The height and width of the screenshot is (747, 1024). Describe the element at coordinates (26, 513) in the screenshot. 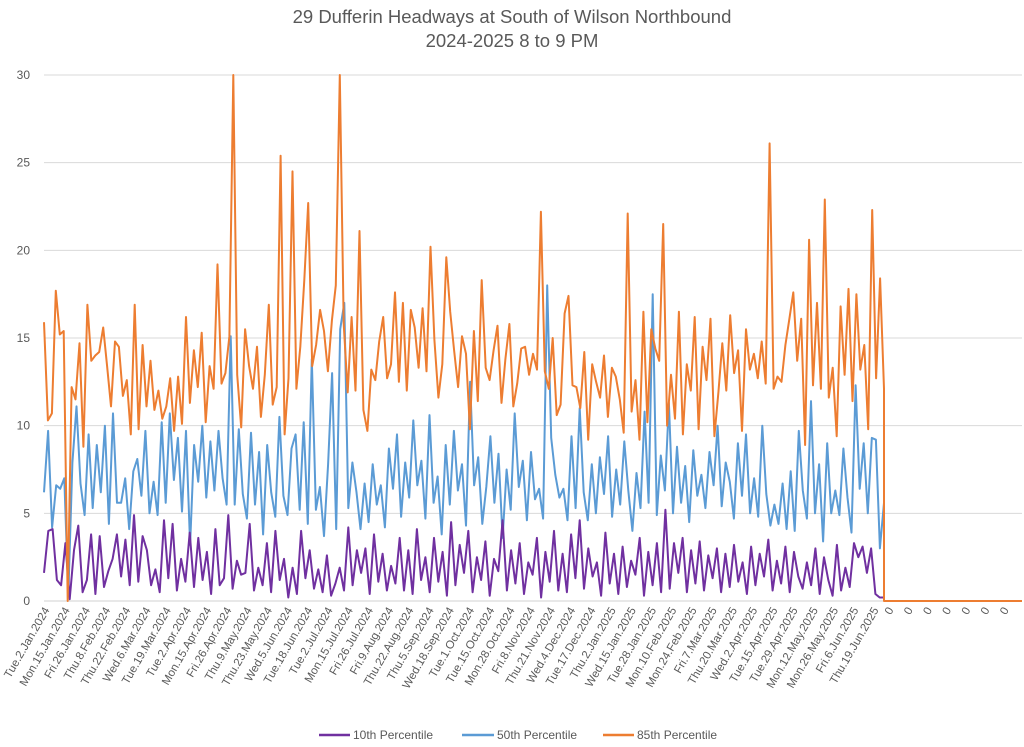

I see `y-tick-label: 5` at that location.